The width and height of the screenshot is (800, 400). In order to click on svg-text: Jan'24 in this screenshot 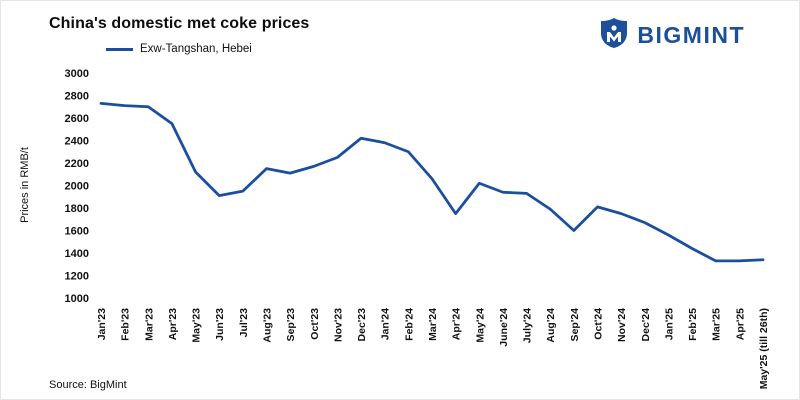, I will do `click(386, 324)`.